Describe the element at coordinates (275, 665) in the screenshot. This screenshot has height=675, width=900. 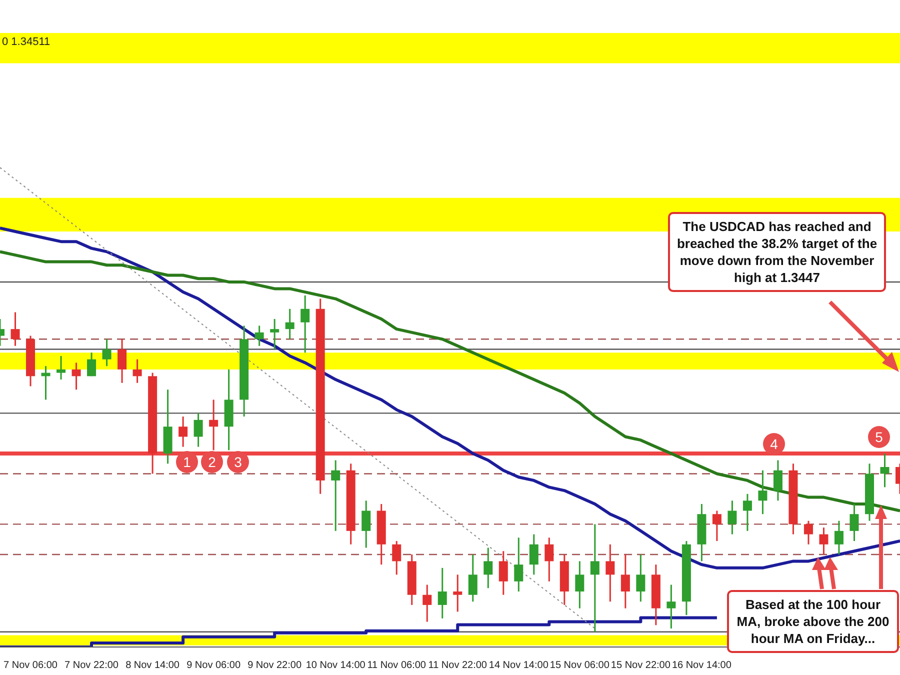
I see `x-tick-label: 9 Nov 22:00` at that location.